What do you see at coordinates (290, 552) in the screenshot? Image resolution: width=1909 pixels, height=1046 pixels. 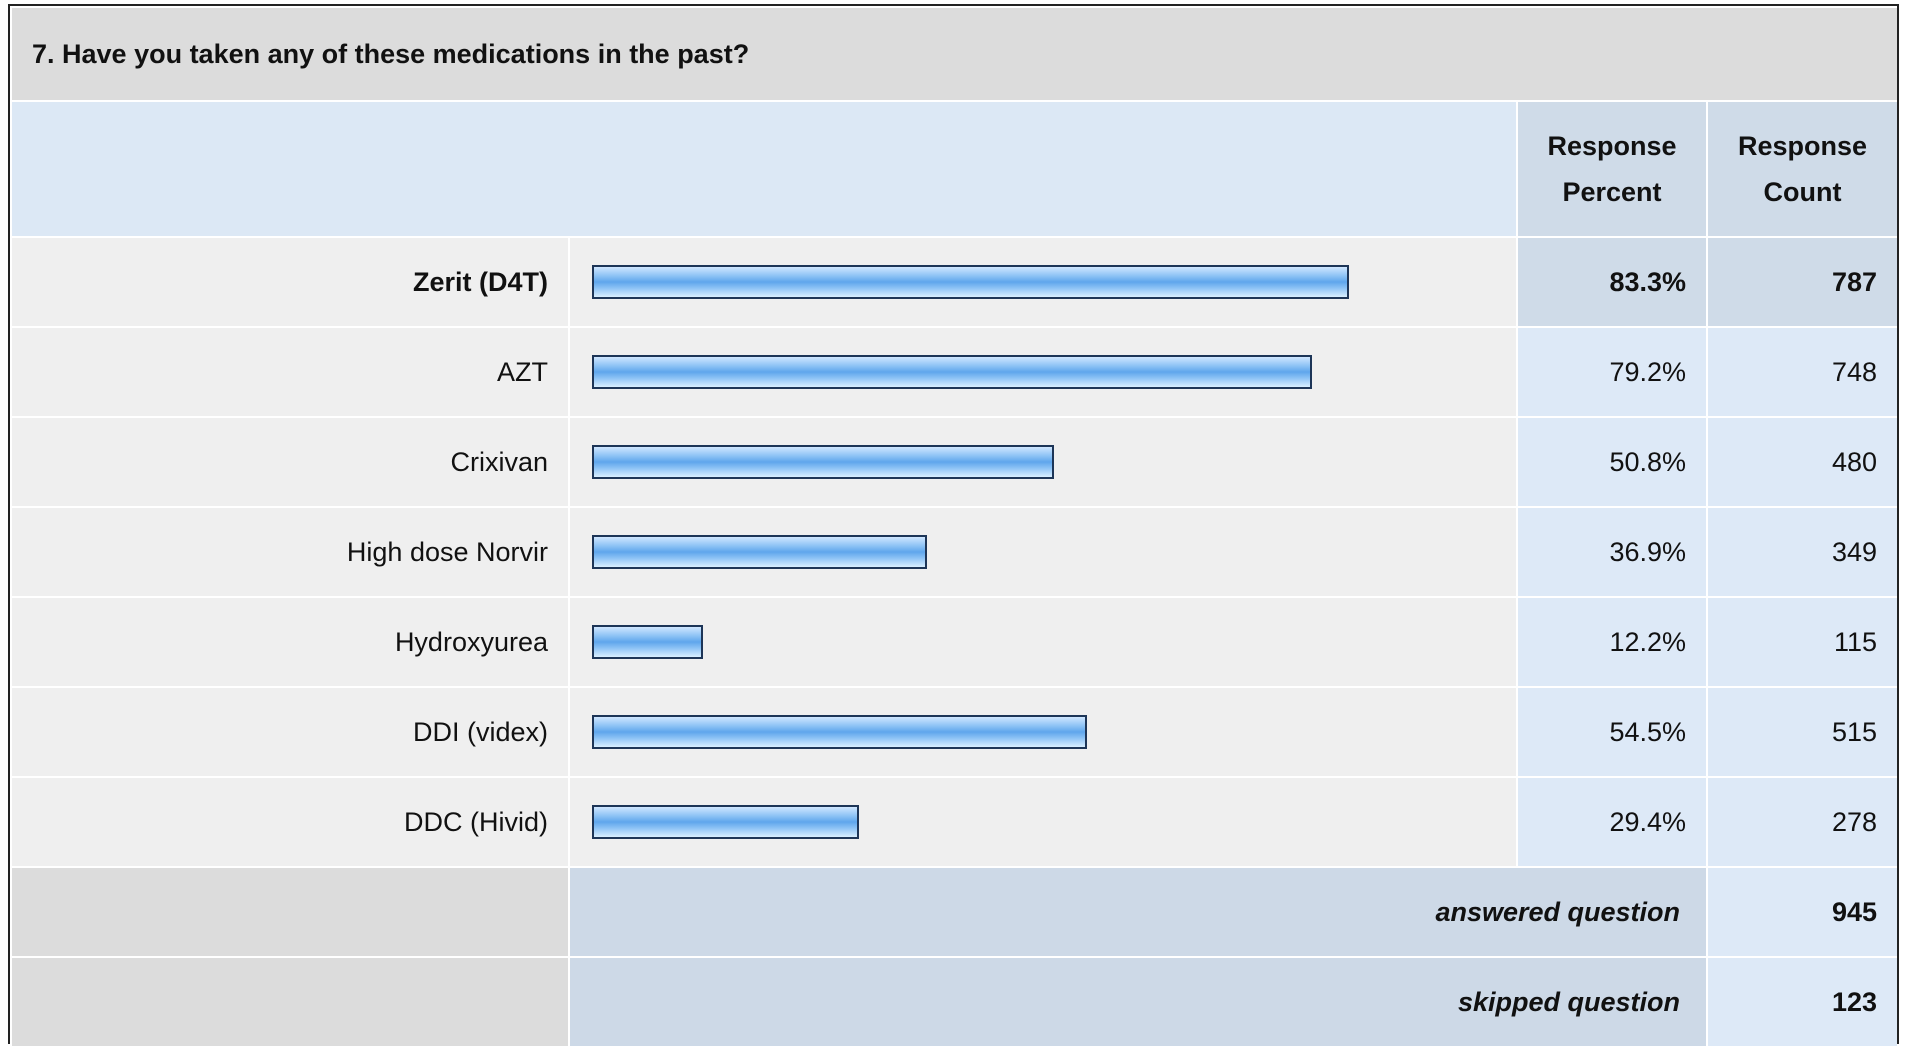 I see `row-label: High dose Norvir` at bounding box center [290, 552].